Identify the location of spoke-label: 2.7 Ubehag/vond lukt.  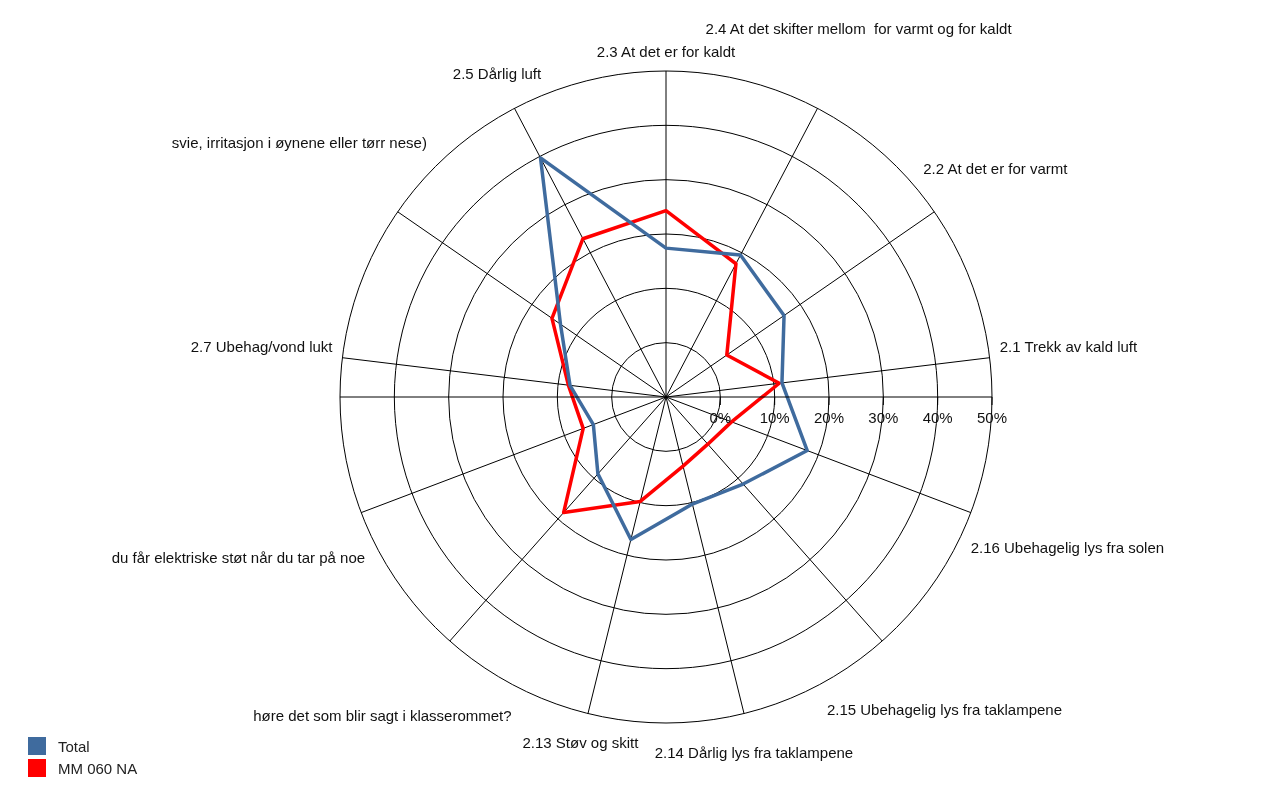
(262, 347).